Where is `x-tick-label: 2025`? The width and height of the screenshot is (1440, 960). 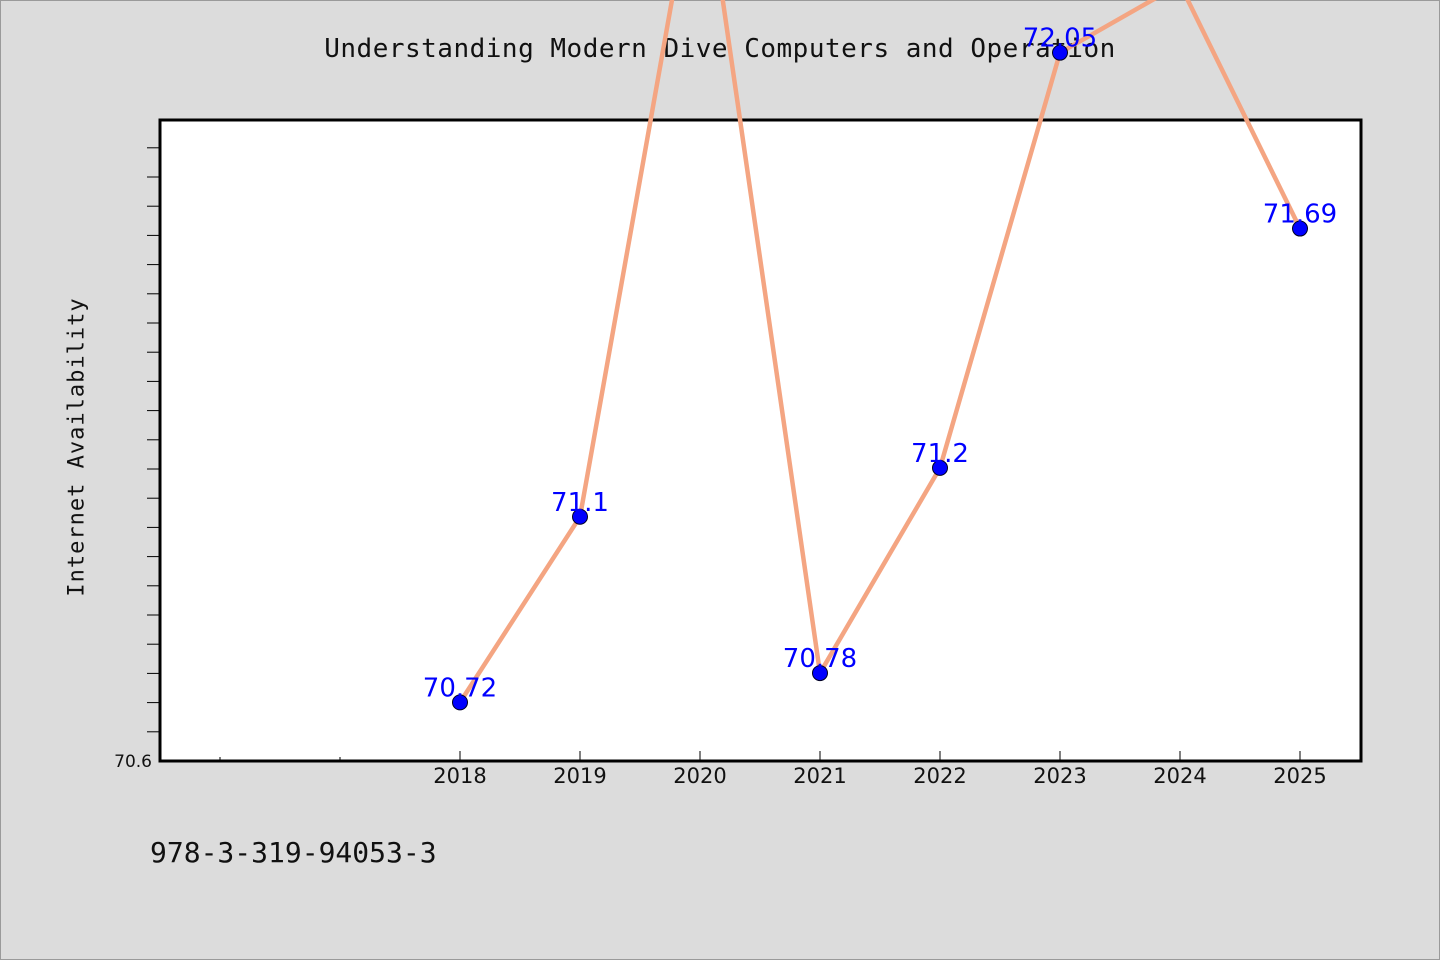
x-tick-label: 2025 is located at coordinates (1299, 776).